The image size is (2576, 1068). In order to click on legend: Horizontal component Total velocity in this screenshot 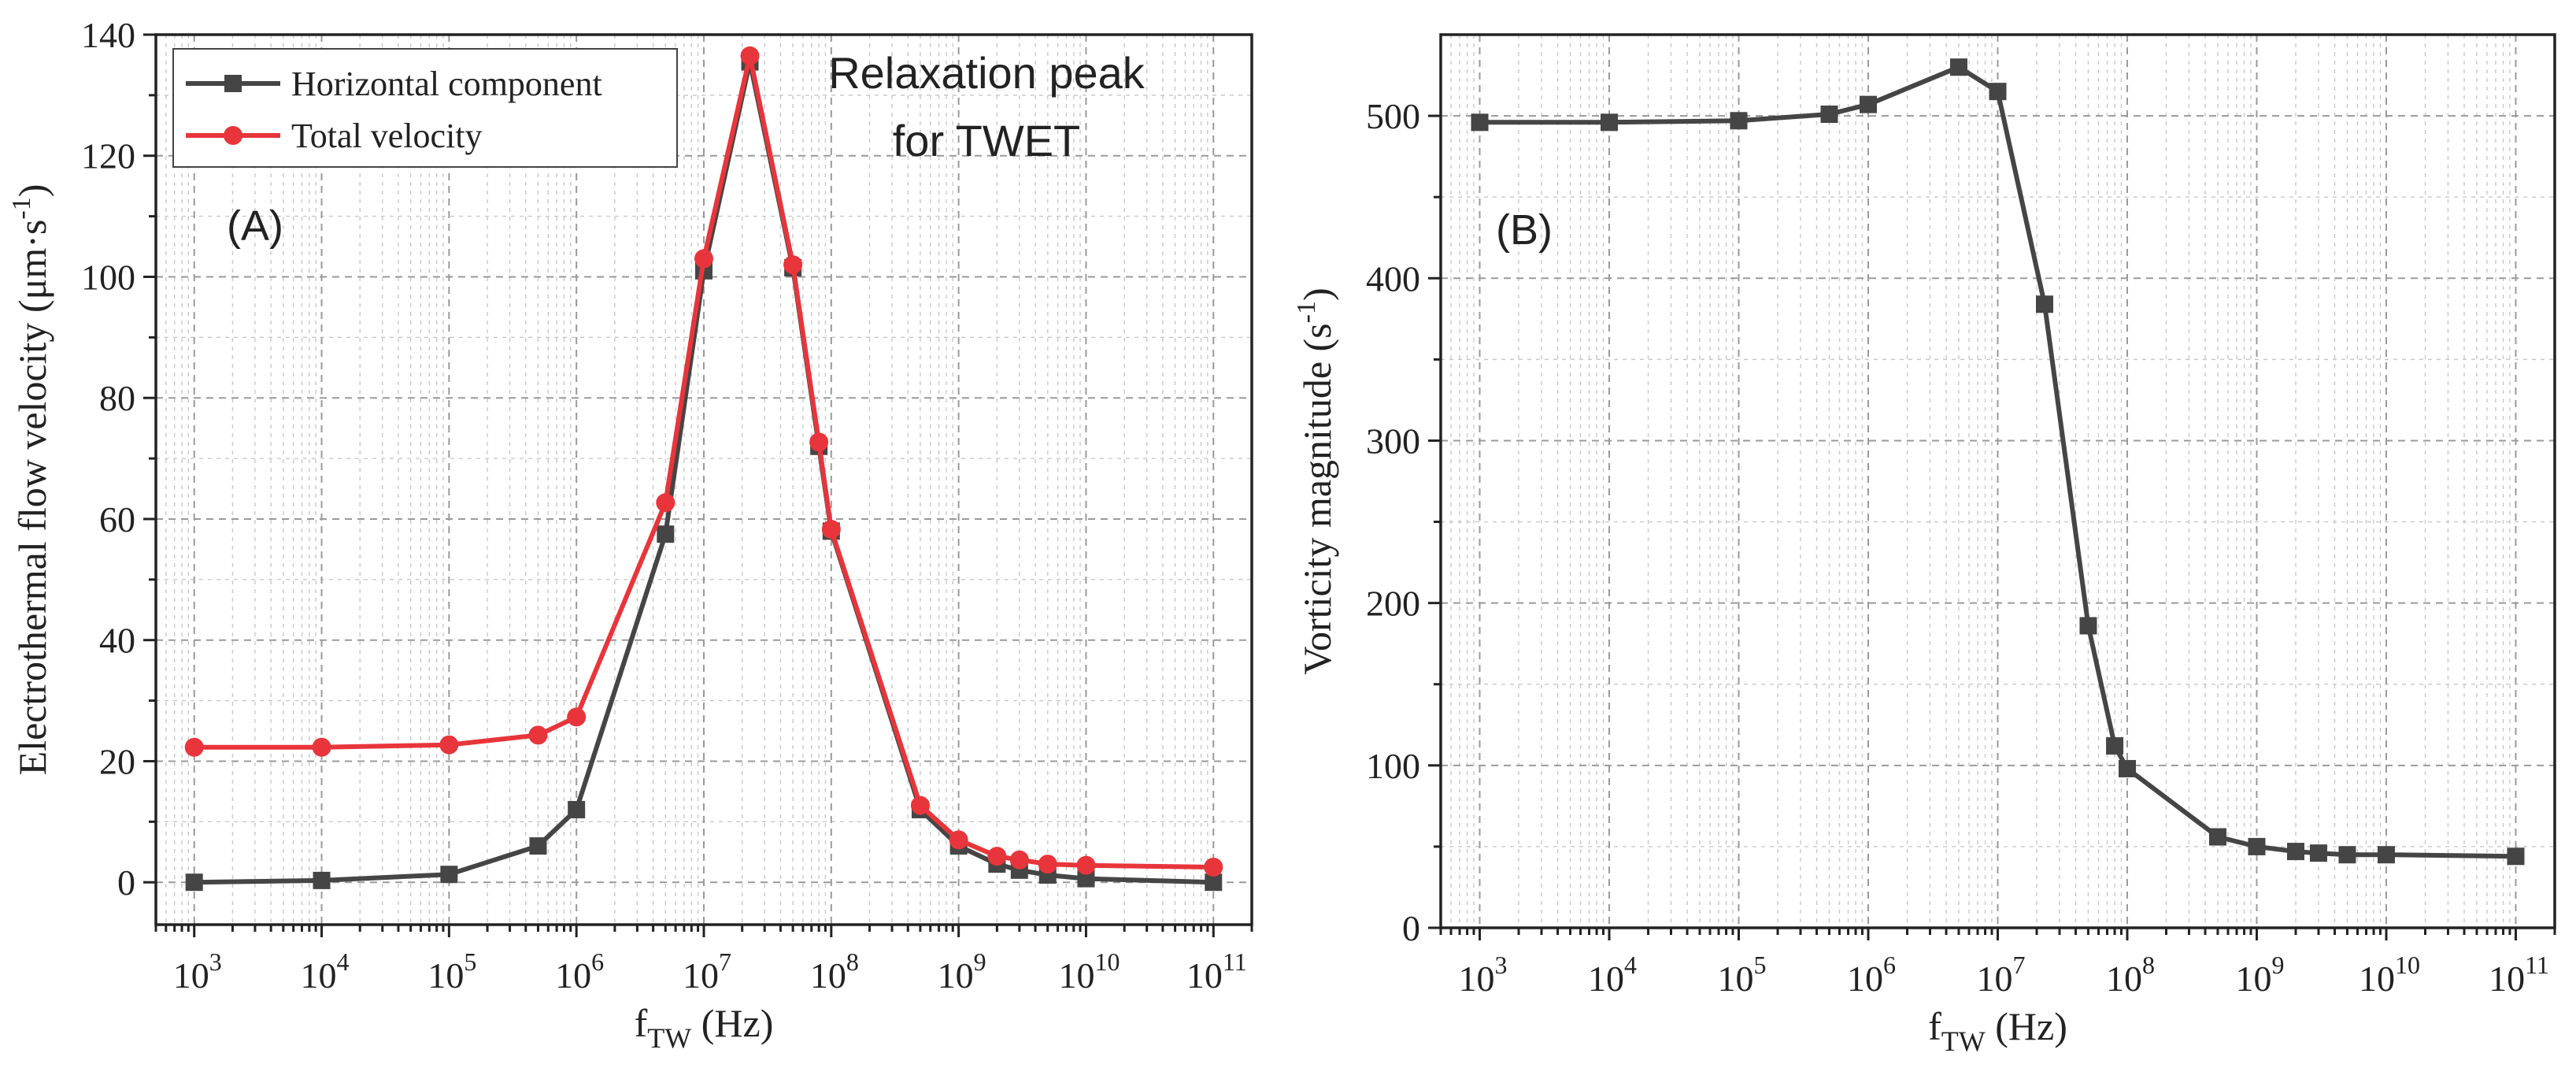, I will do `click(425, 108)`.